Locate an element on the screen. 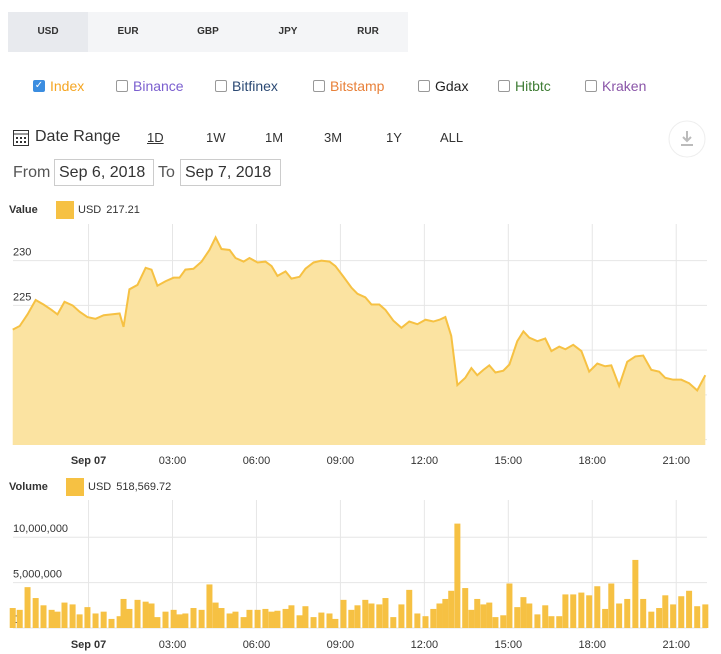 The height and width of the screenshot is (654, 721). download-button is located at coordinates (687, 139).